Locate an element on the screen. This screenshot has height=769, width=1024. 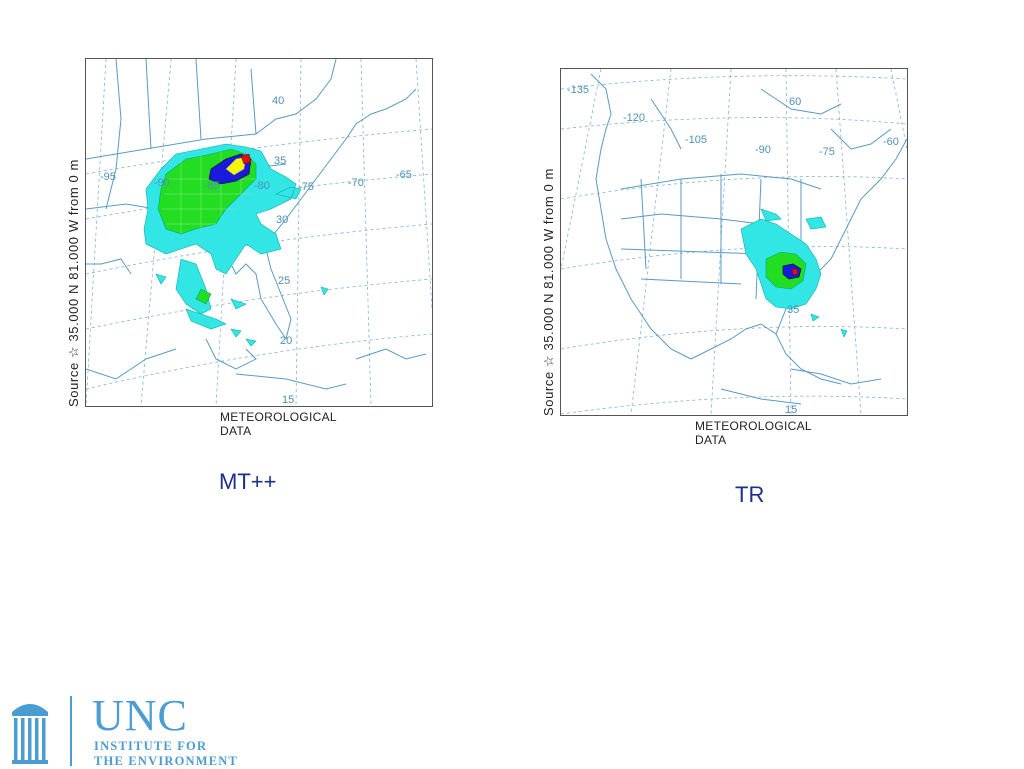
caption-mt: MT++ is located at coordinates (248, 481).